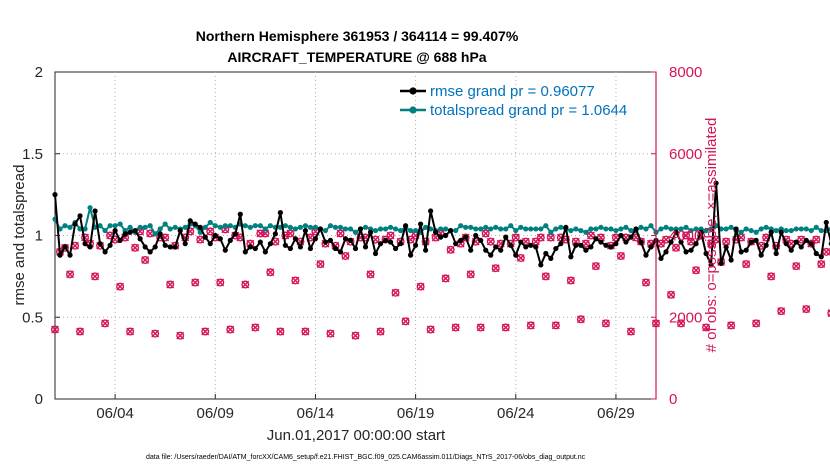 This screenshot has width=830, height=470. I want to click on x-tick-label: 06/19, so click(416, 413).